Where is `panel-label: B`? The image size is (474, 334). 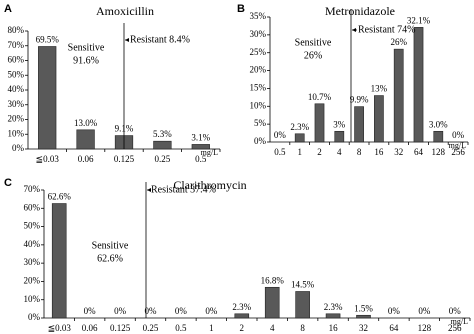 panel-label: B is located at coordinates (241, 9).